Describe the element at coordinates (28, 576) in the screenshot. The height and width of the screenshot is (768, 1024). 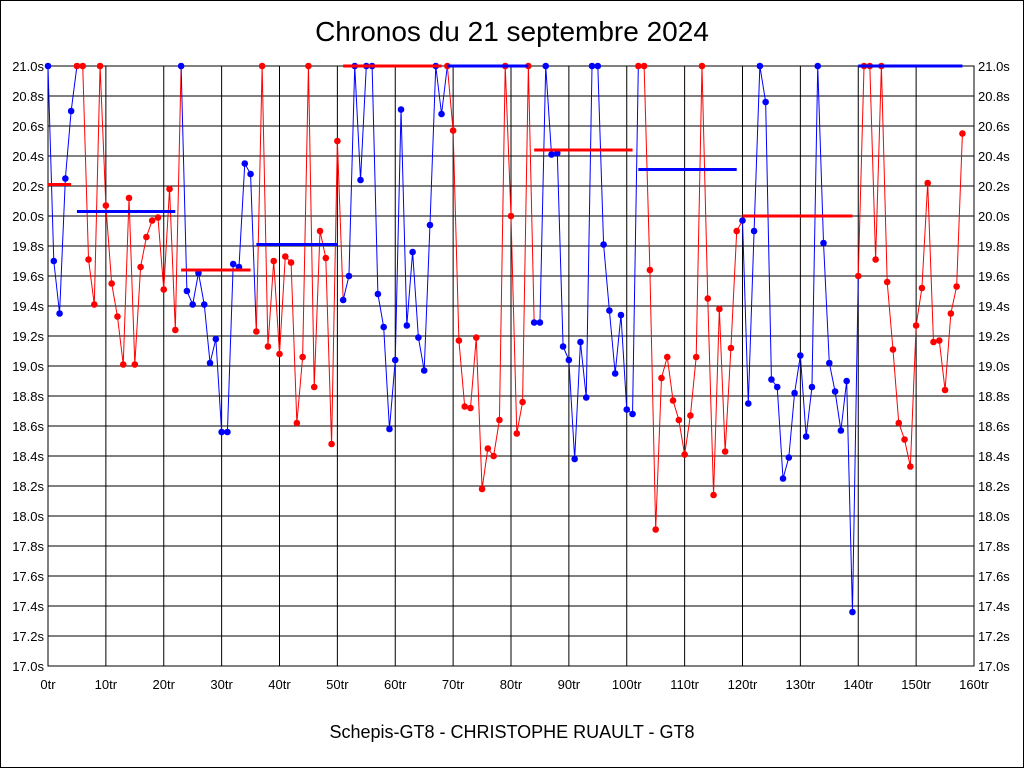
I see `y-tick-label-left: 17.6s` at that location.